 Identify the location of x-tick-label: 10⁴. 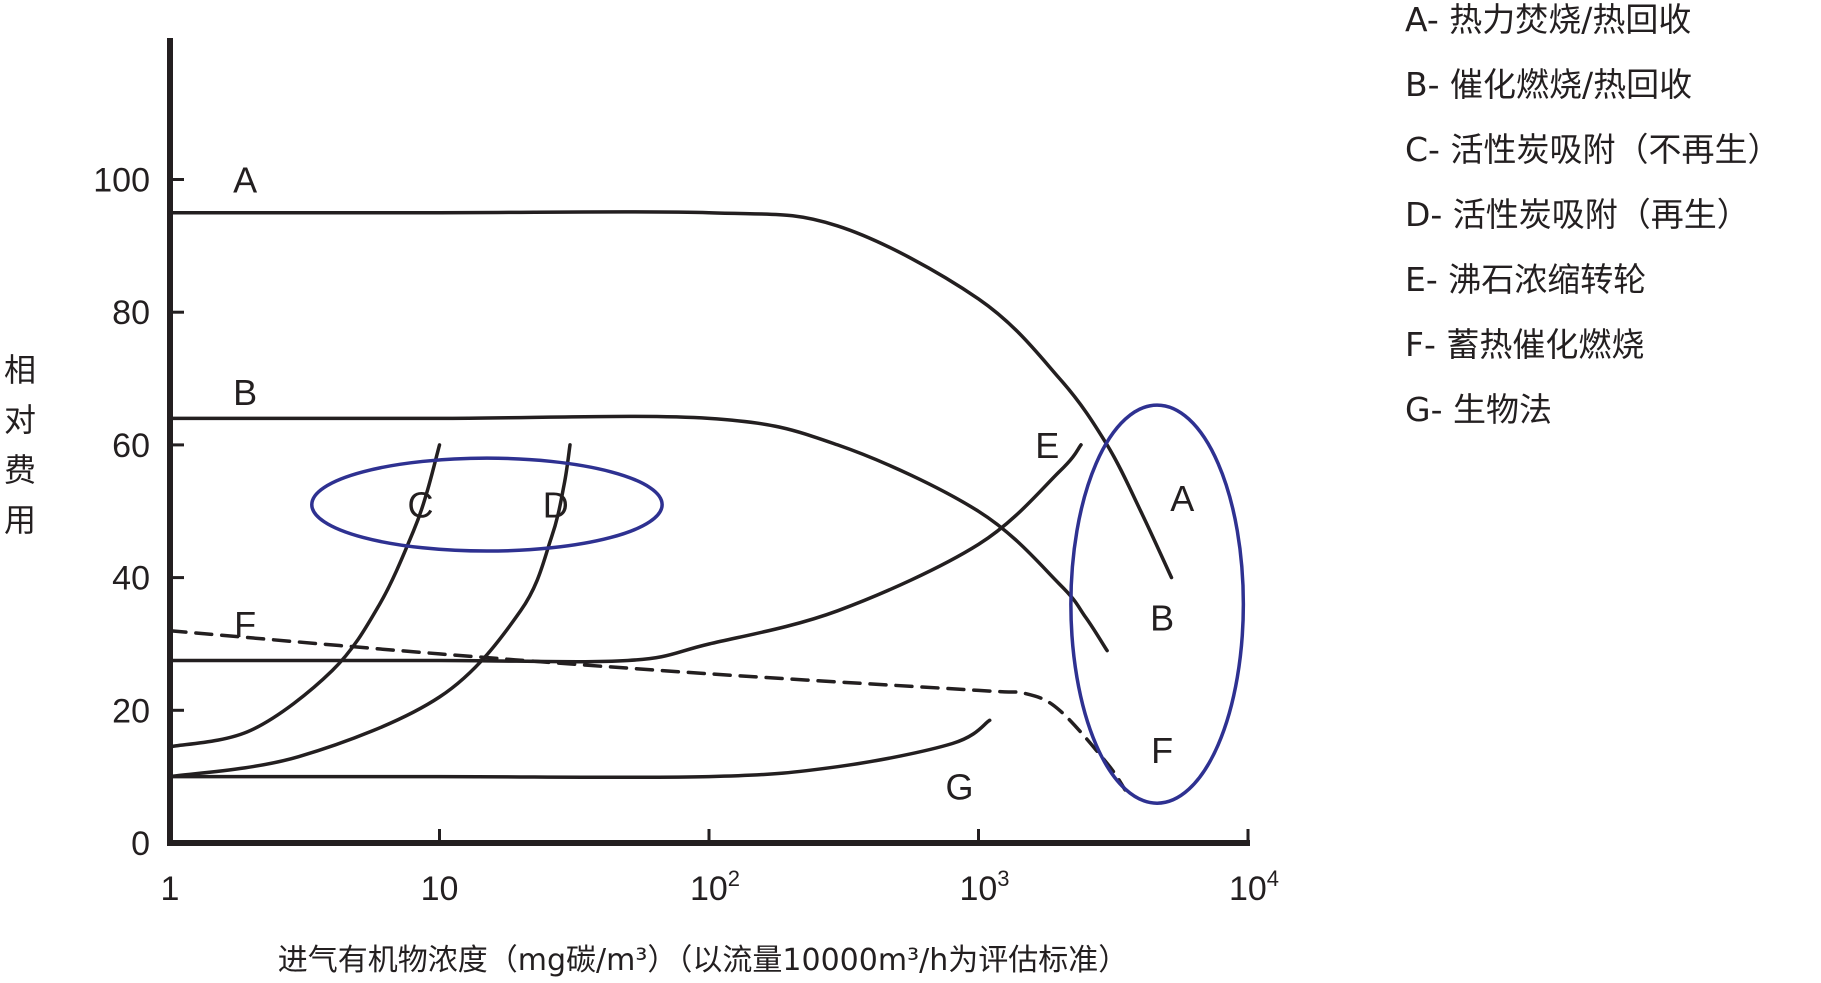
(1254, 887).